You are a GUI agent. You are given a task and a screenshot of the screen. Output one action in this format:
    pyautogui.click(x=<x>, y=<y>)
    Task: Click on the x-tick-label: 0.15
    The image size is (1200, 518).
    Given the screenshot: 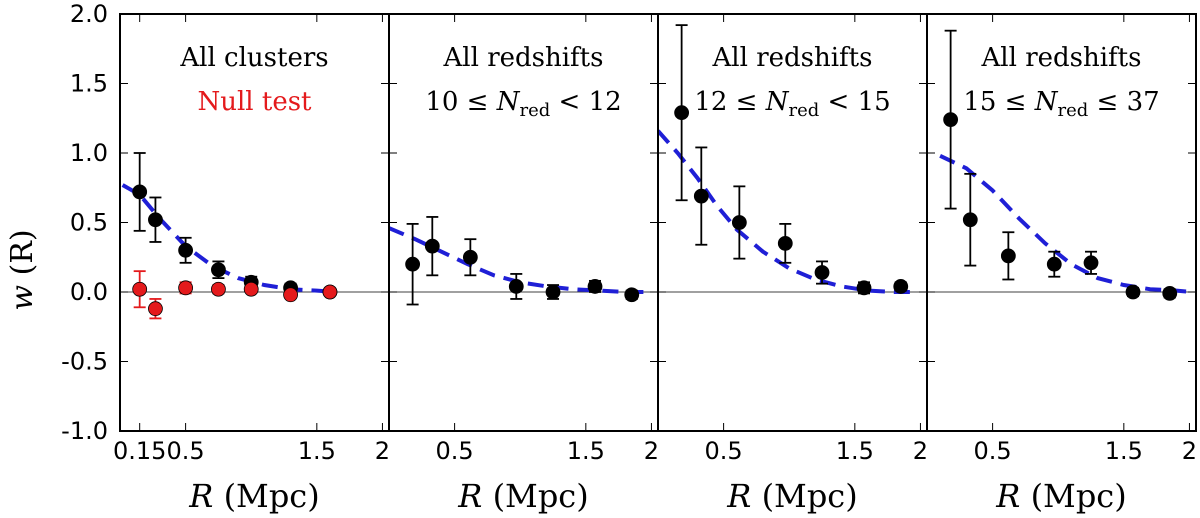 What is the action you would take?
    pyautogui.click(x=139, y=451)
    